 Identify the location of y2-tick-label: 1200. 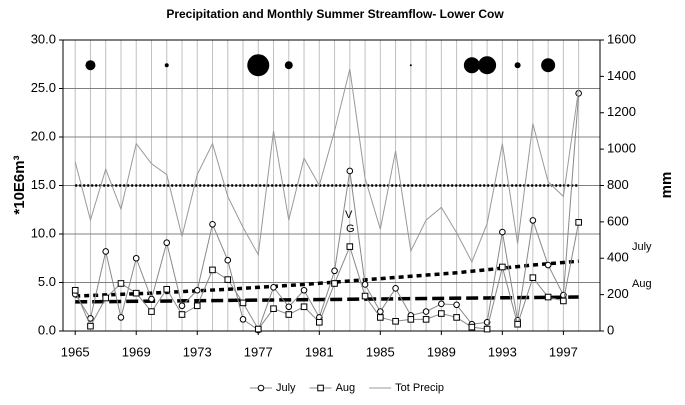
(621, 111).